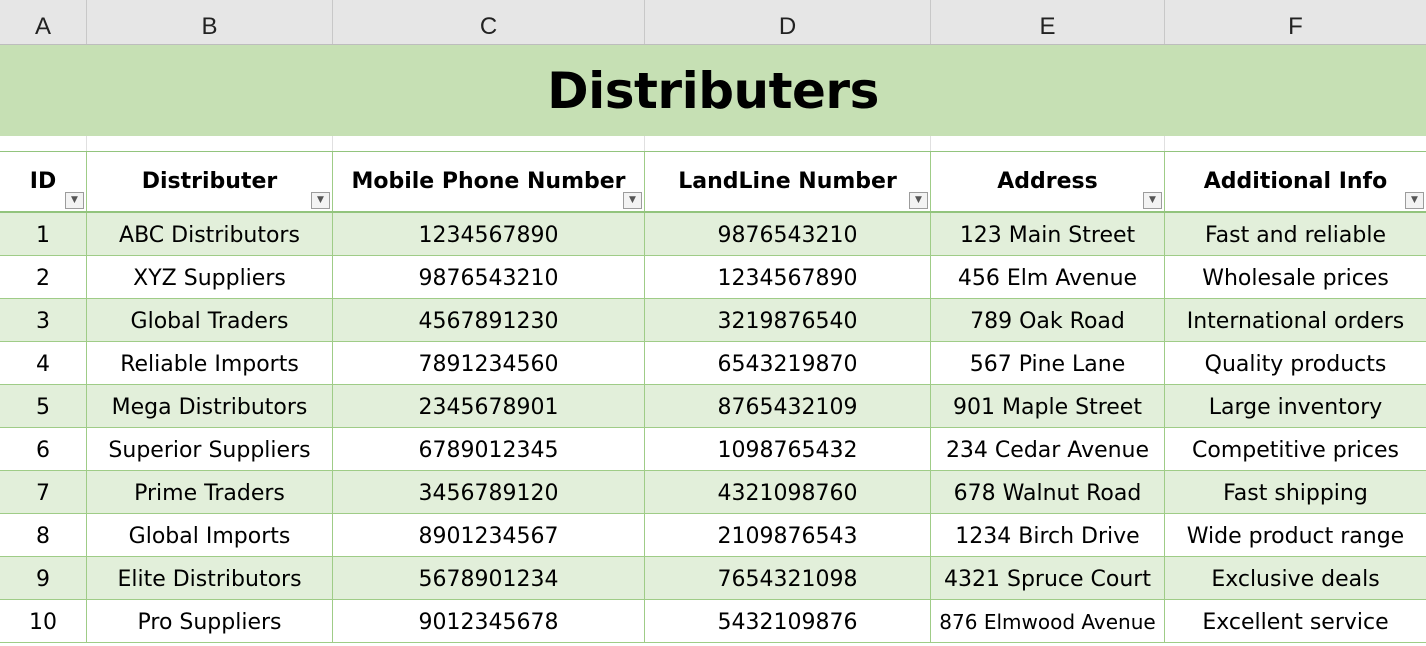 The width and height of the screenshot is (1426, 646). What do you see at coordinates (210, 406) in the screenshot?
I see `cell-distributer: Mega Distributors` at bounding box center [210, 406].